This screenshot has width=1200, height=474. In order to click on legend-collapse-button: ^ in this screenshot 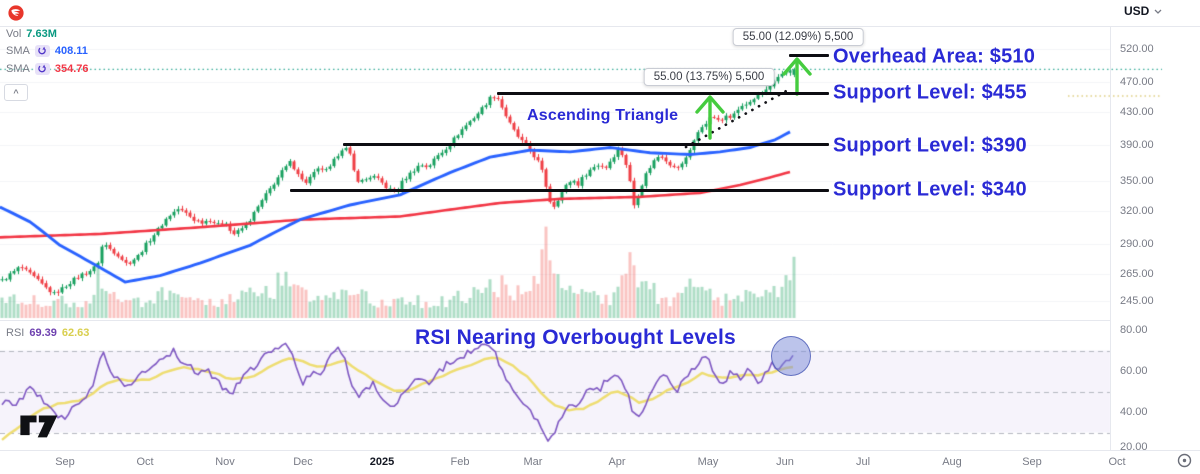, I will do `click(16, 92)`.